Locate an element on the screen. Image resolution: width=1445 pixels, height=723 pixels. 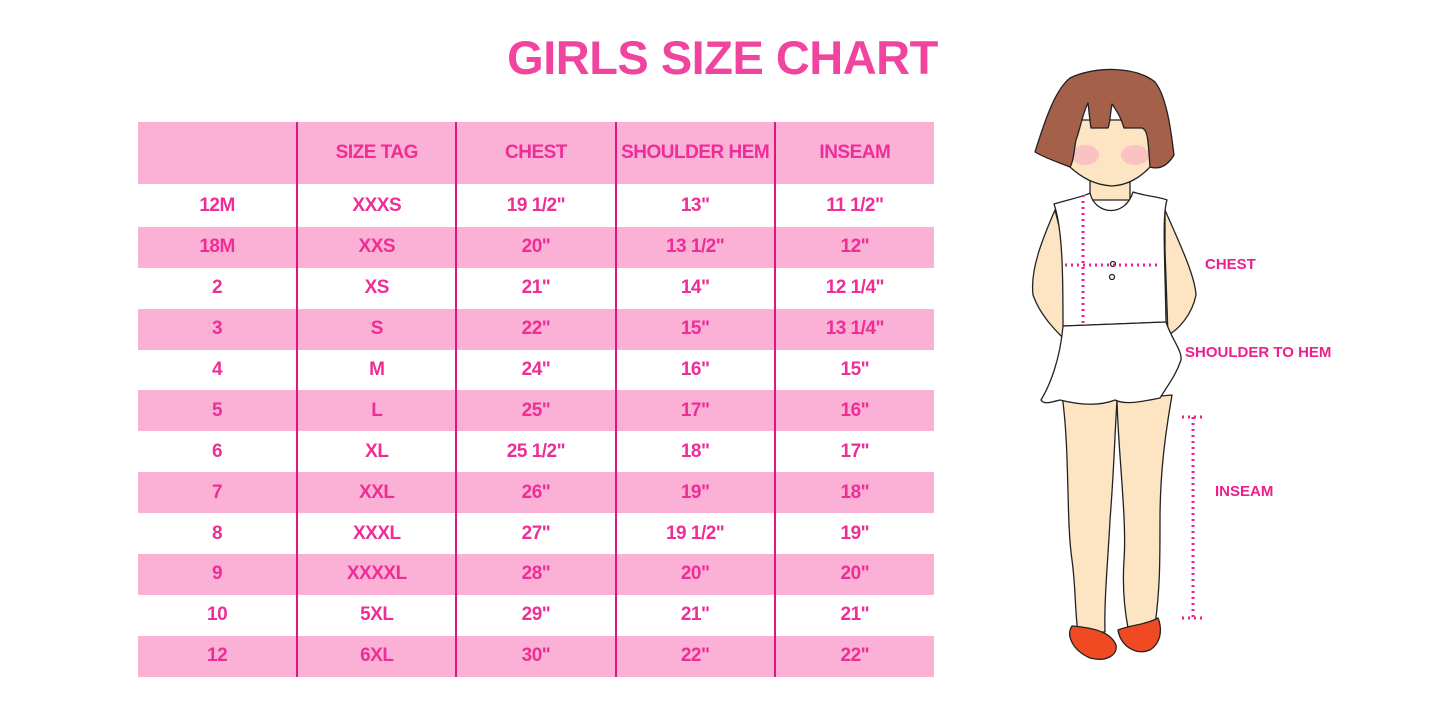
size-cell: 2 is located at coordinates (217, 288).